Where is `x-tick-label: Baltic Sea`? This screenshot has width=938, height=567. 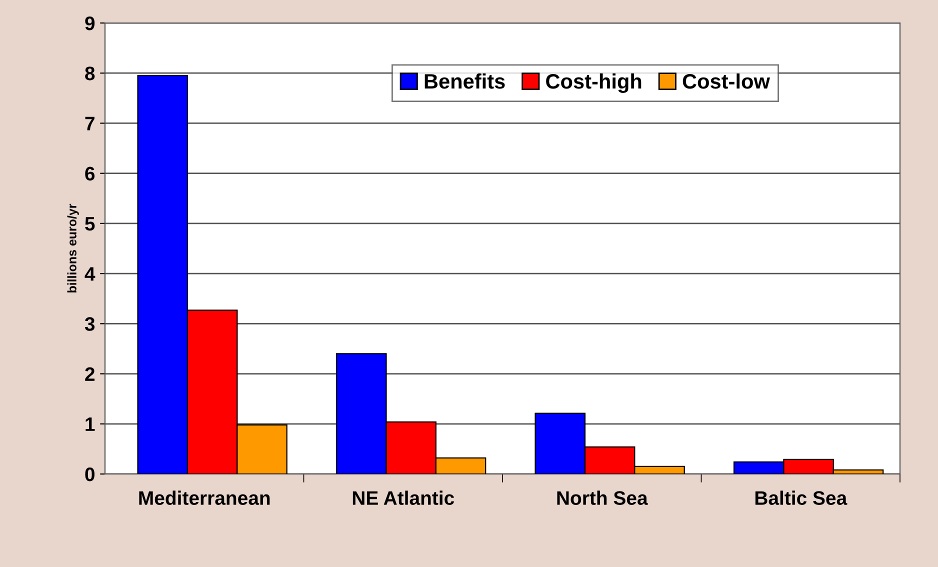 x-tick-label: Baltic Sea is located at coordinates (801, 497).